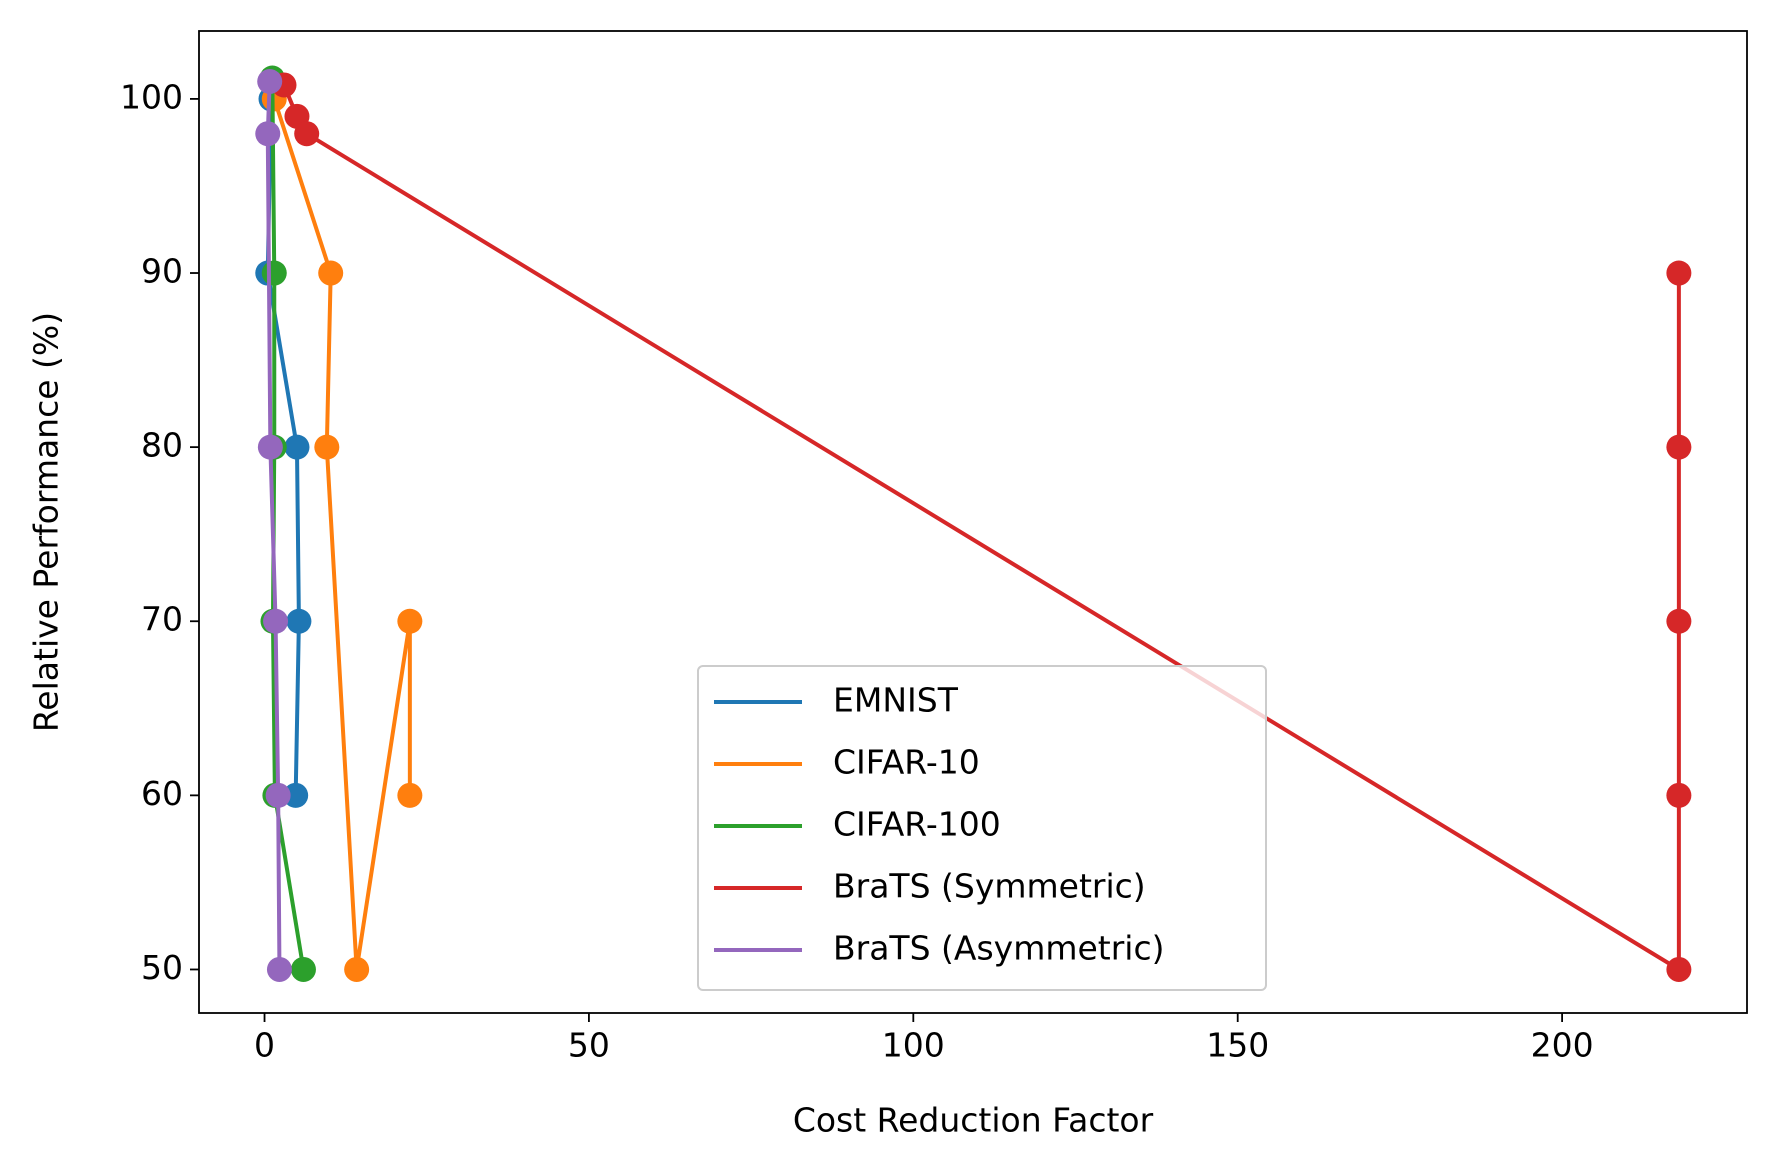  What do you see at coordinates (162, 967) in the screenshot?
I see `y-tick-label: 50` at bounding box center [162, 967].